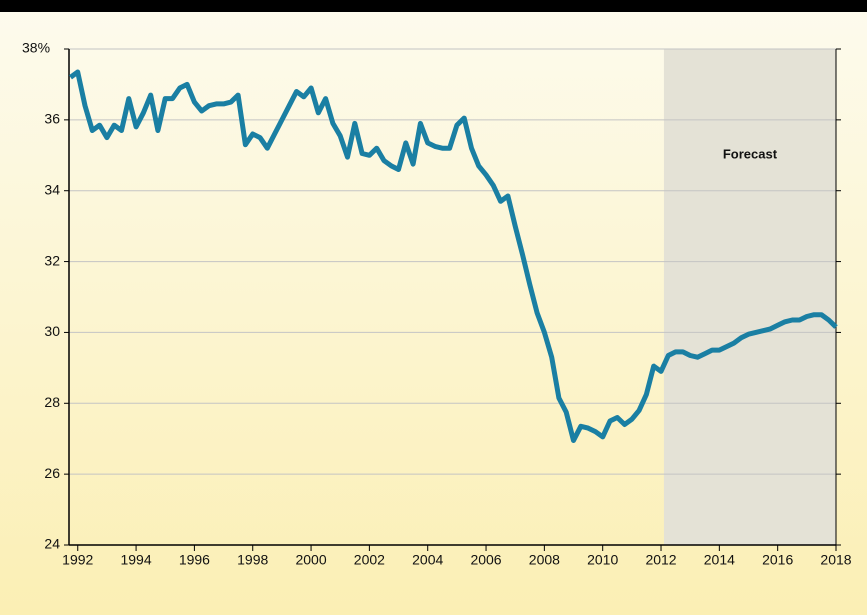 This screenshot has height=615, width=867. I want to click on x-tick-label: 2012, so click(660, 560).